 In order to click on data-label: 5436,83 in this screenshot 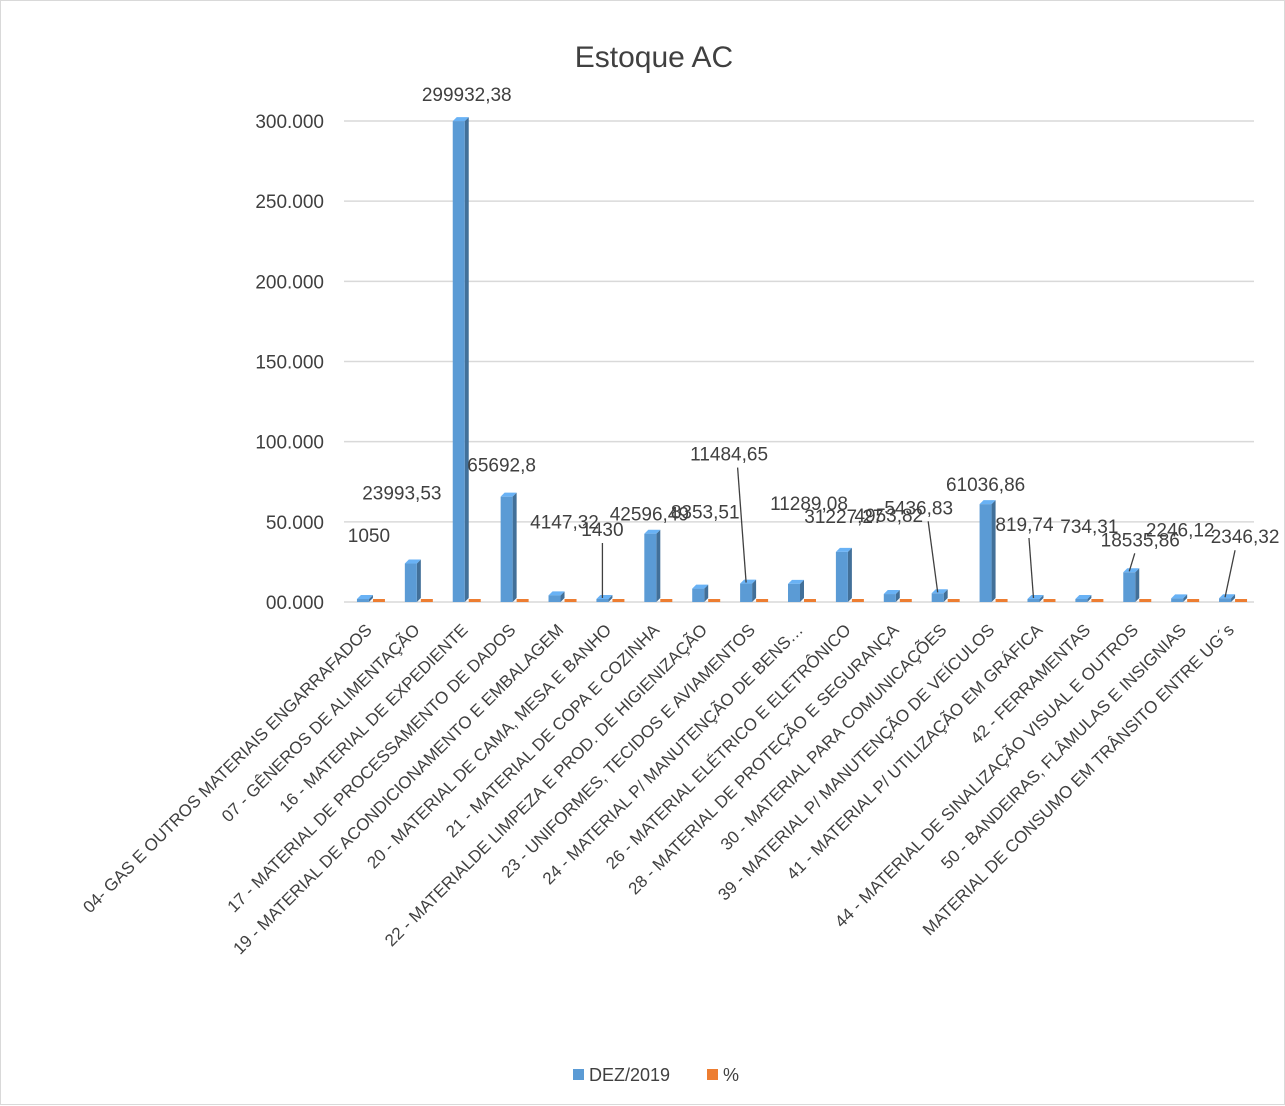, I will do `click(918, 508)`.